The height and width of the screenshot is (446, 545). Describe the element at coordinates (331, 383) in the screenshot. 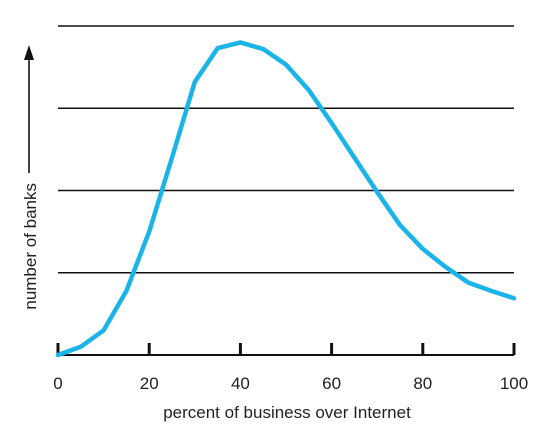

I see `x-tick-label: 60` at that location.